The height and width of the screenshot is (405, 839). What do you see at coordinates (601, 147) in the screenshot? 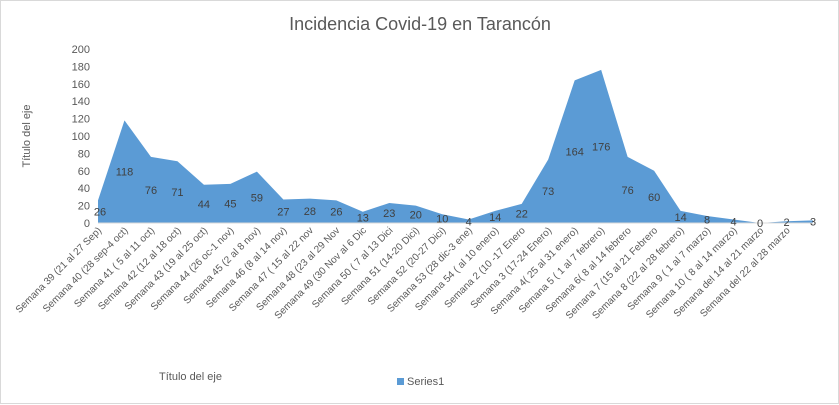
I see `data-label: 176` at bounding box center [601, 147].